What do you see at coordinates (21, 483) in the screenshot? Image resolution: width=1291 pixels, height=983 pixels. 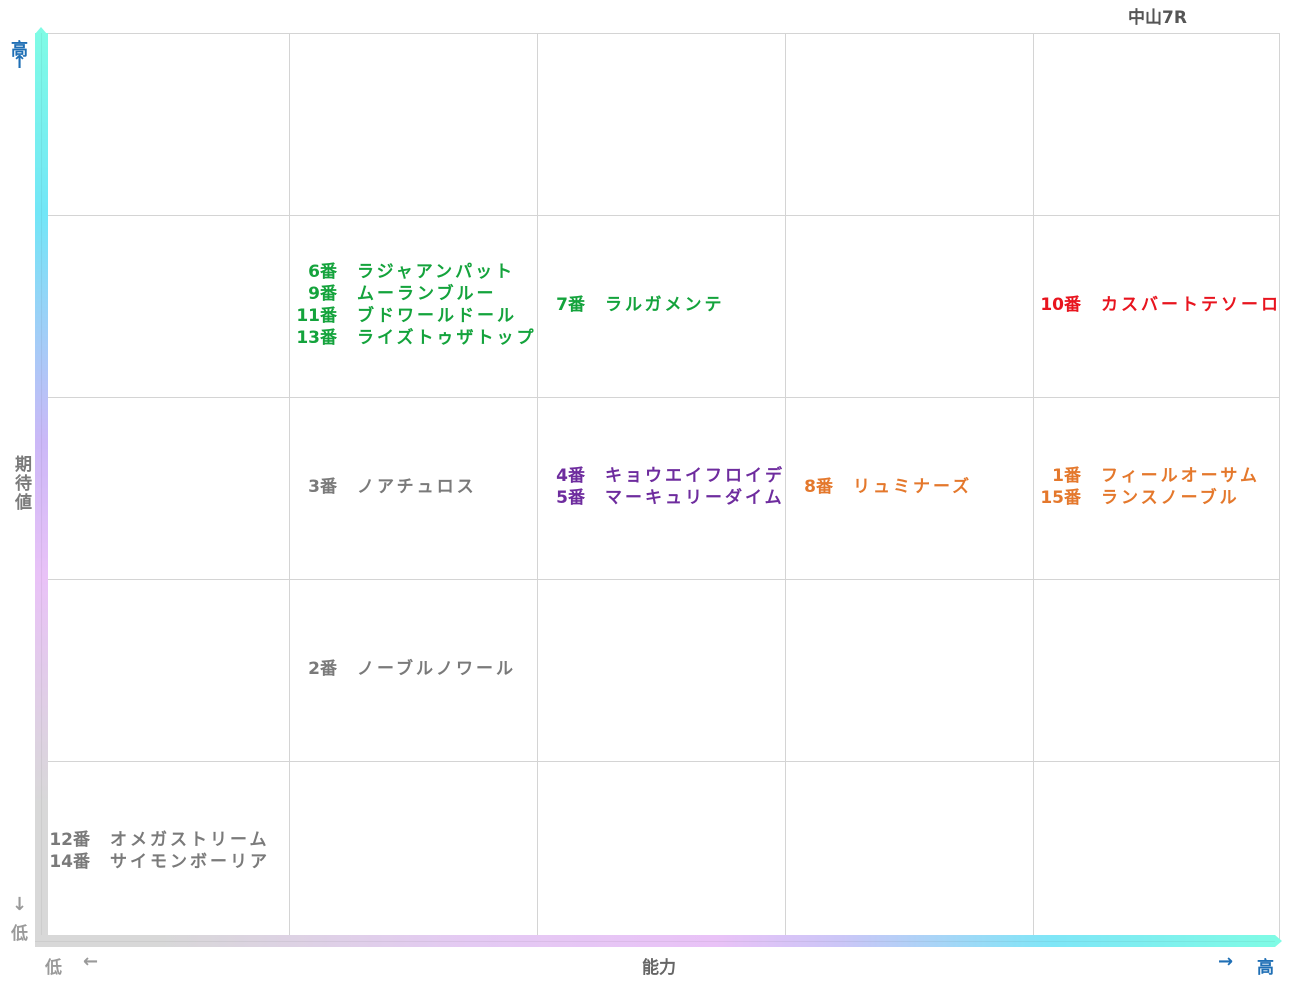 I see `y-axis-title: 期待値` at bounding box center [21, 483].